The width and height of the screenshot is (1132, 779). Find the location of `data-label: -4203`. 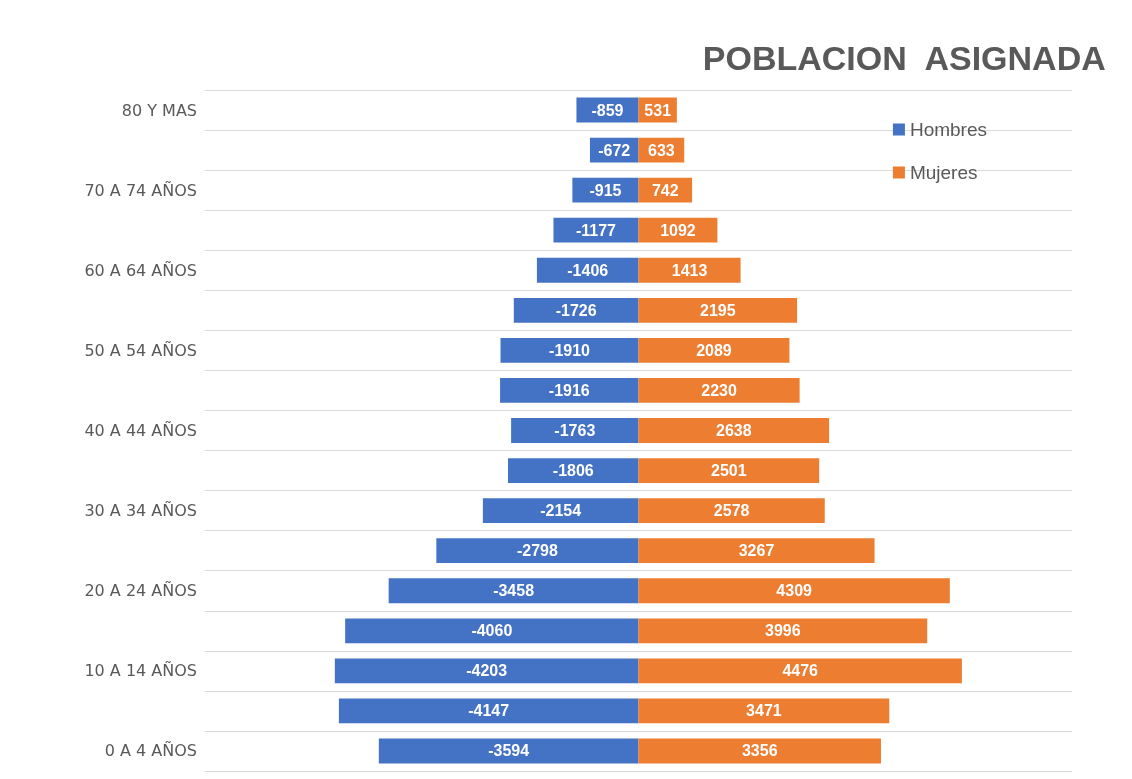

data-label: -4203 is located at coordinates (487, 671).